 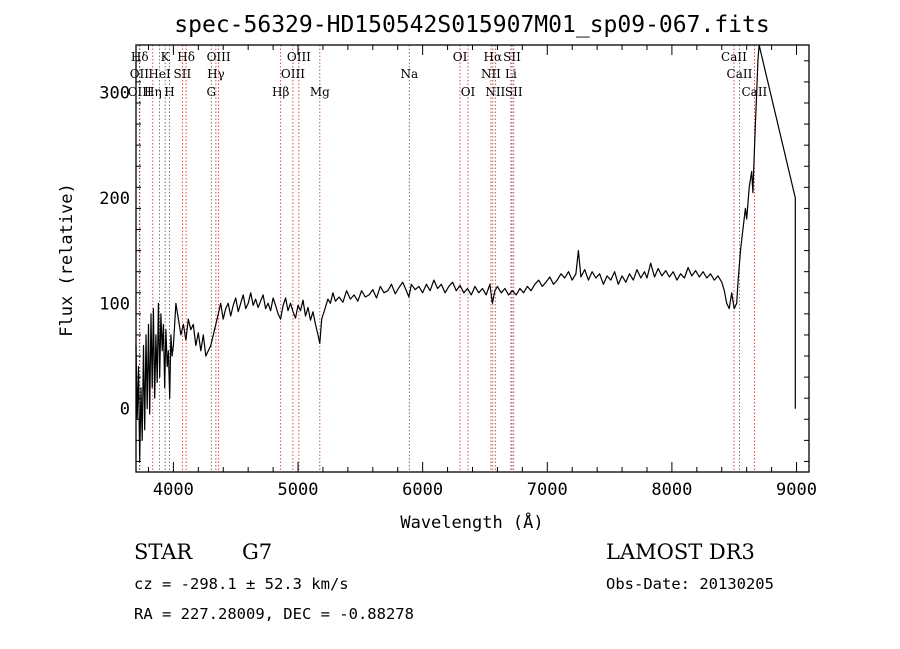 What do you see at coordinates (114, 93) in the screenshot?
I see `y-tick-label: 300` at bounding box center [114, 93].